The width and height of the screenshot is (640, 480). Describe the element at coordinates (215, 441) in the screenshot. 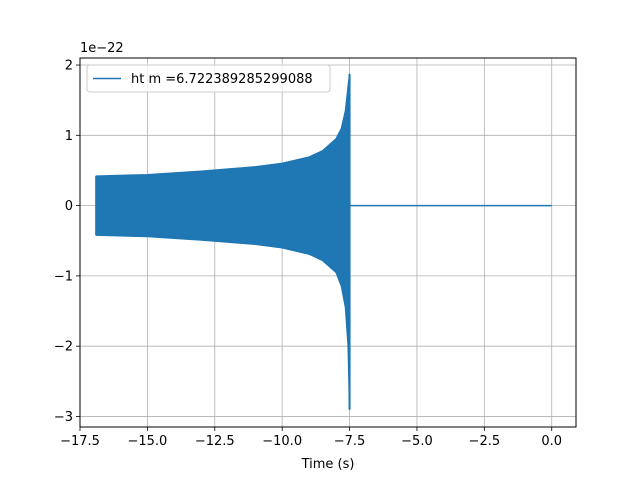

I see `x-tick-label: −12.5` at that location.